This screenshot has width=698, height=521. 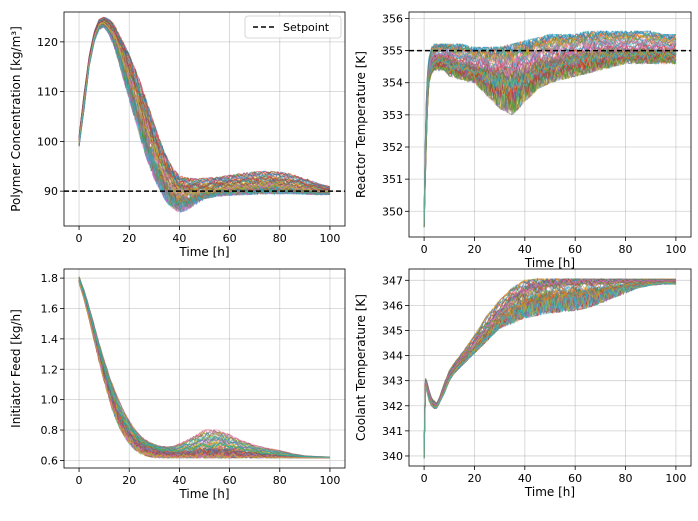 What do you see at coordinates (392, 330) in the screenshot?
I see `y-tick-label: 345` at bounding box center [392, 330].